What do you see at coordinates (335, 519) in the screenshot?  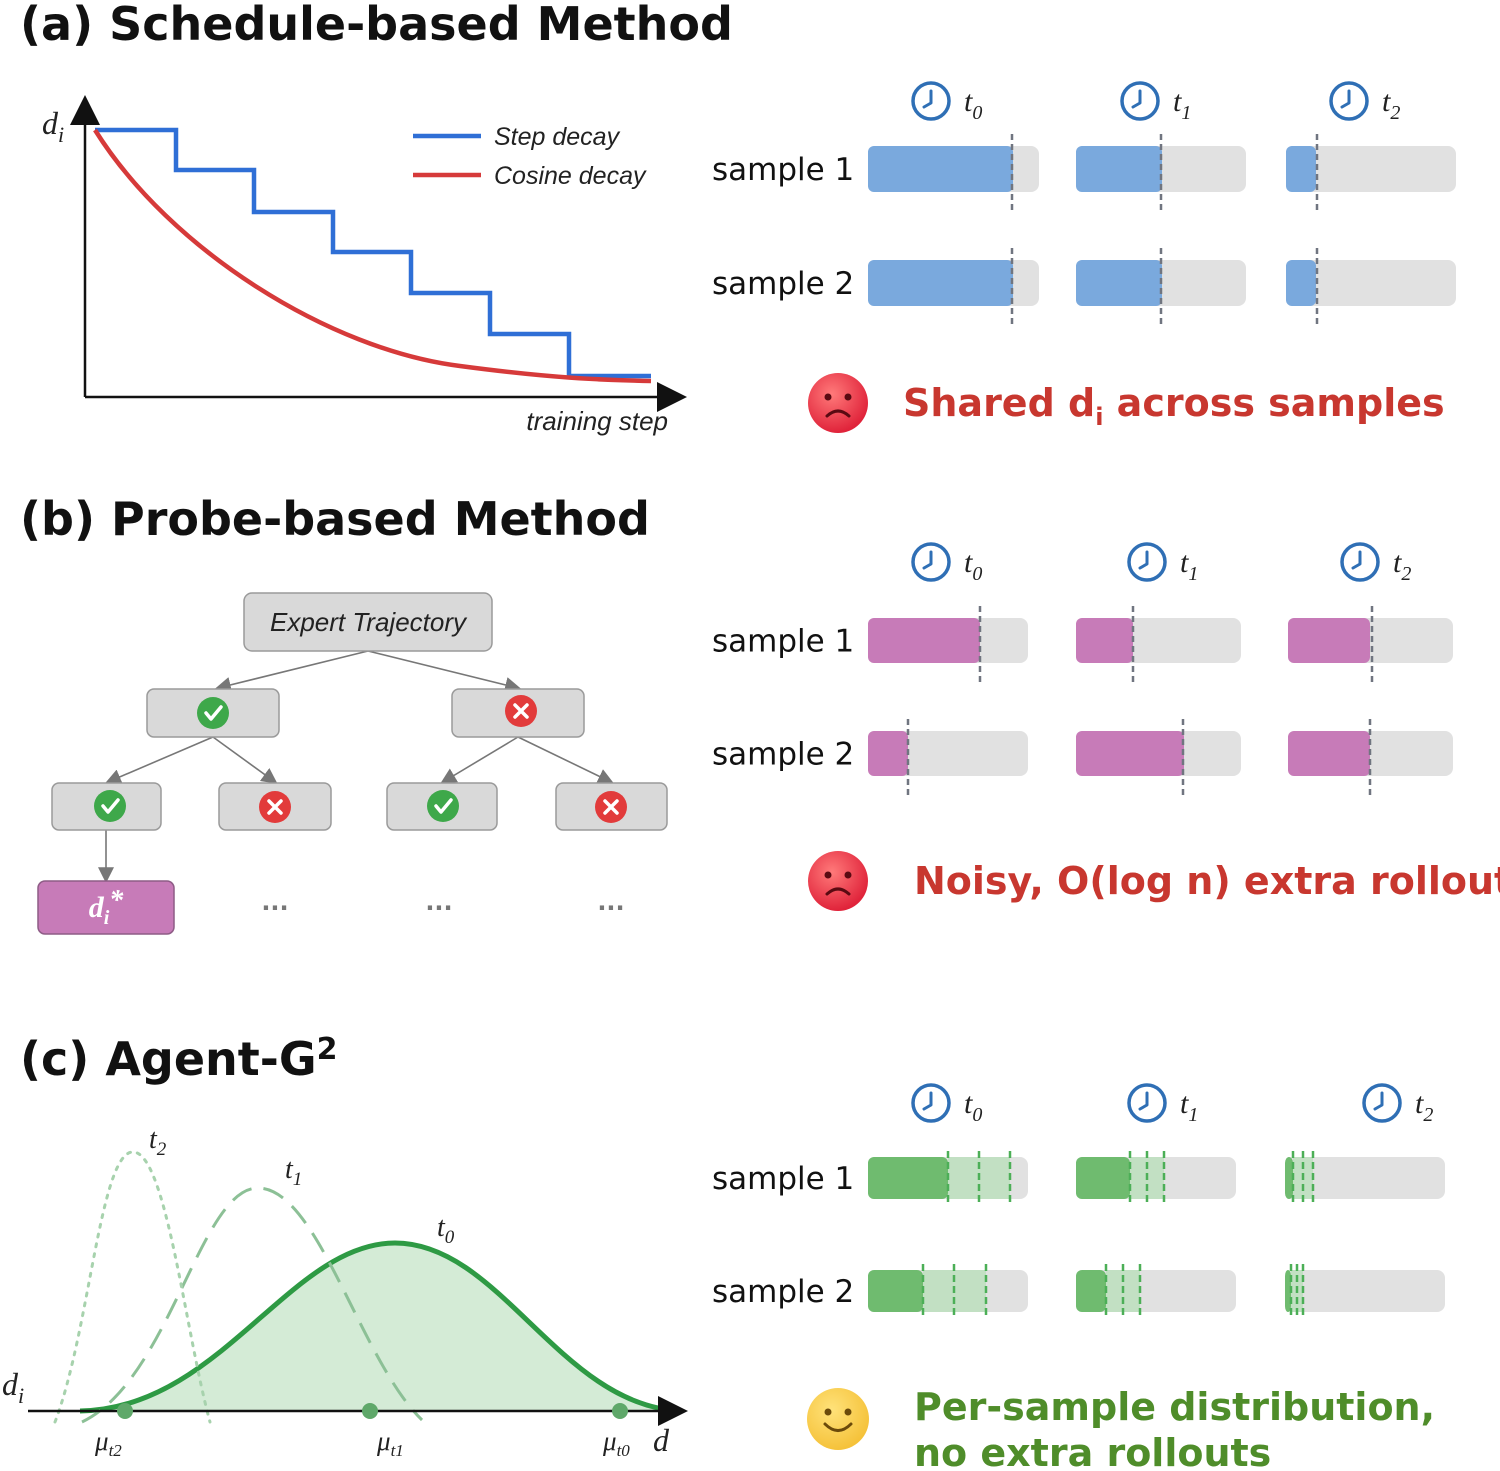 I see `panel-b-title: (b) Probe-based Method` at bounding box center [335, 519].